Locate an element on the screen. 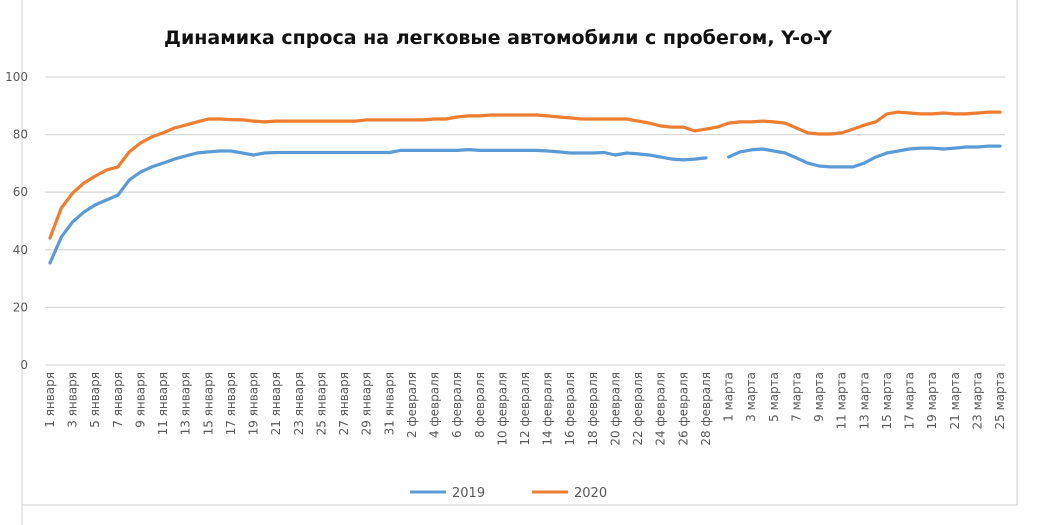 This screenshot has height=525, width=1046. legend-label-2020: 2020 is located at coordinates (590, 493).